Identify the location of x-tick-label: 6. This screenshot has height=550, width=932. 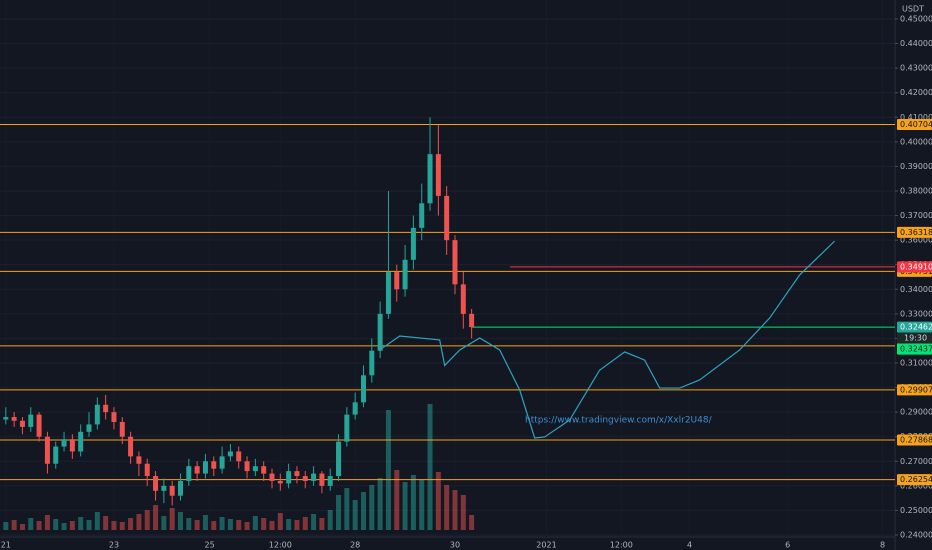
(787, 545).